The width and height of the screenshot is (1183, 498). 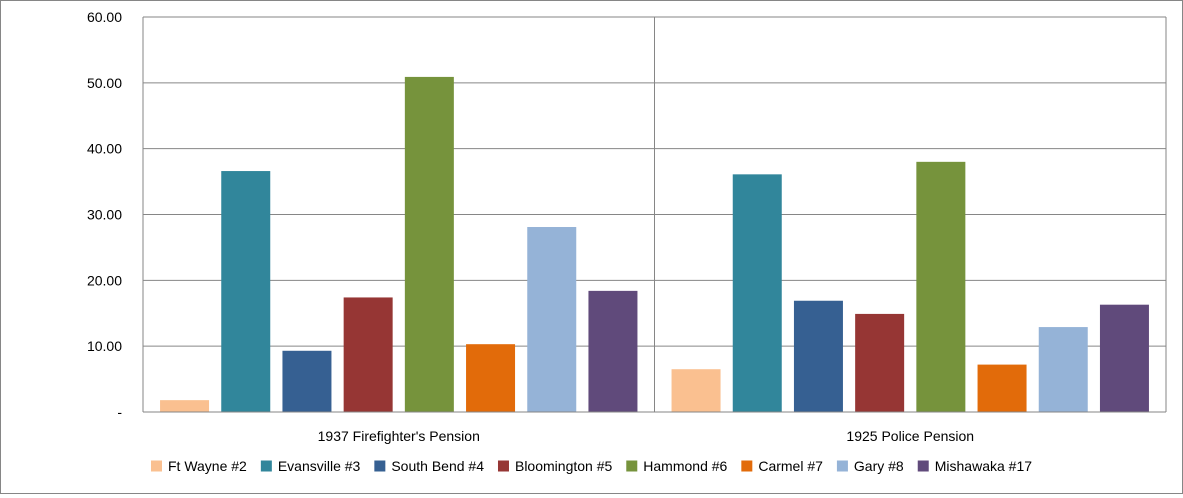 I want to click on legend-item: Ft Wayne #2, so click(x=198, y=466).